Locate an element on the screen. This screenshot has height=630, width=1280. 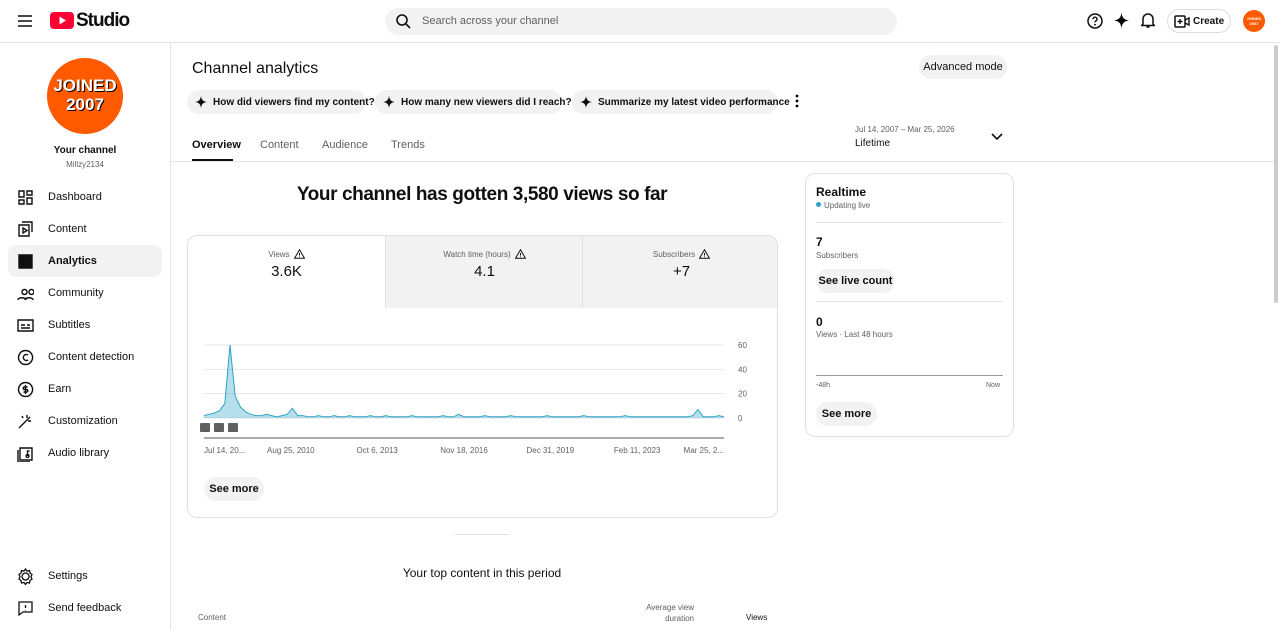
nav-item: Community is located at coordinates (85, 293).